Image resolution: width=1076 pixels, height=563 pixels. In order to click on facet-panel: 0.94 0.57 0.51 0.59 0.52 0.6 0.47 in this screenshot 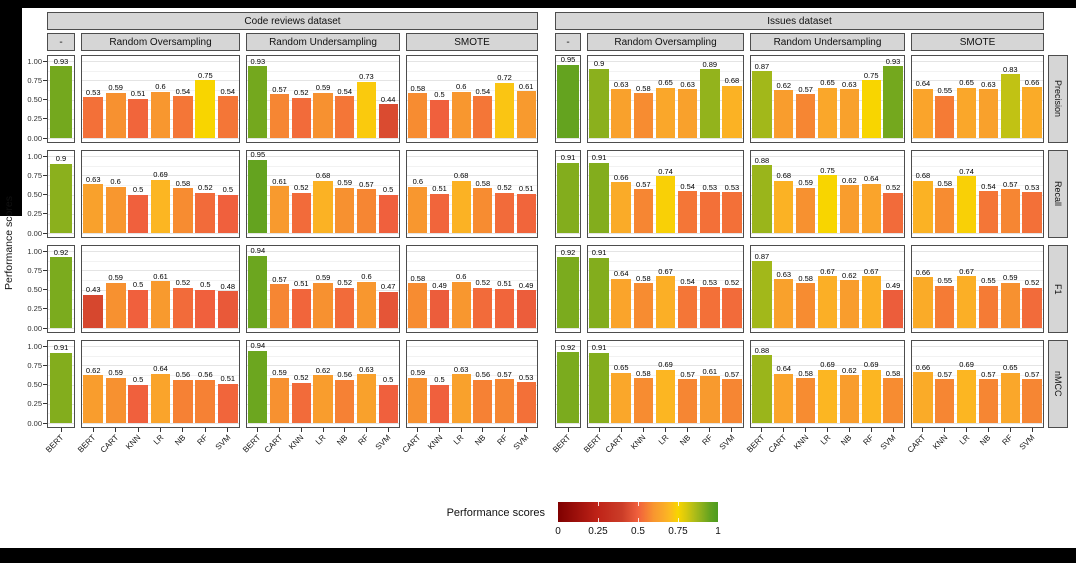, I will do `click(323, 289)`.